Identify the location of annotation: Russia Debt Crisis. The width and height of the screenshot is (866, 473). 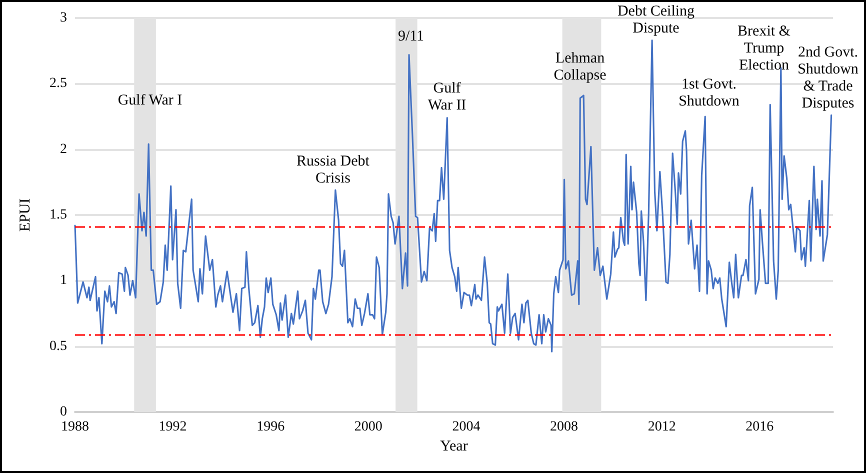
(333, 170).